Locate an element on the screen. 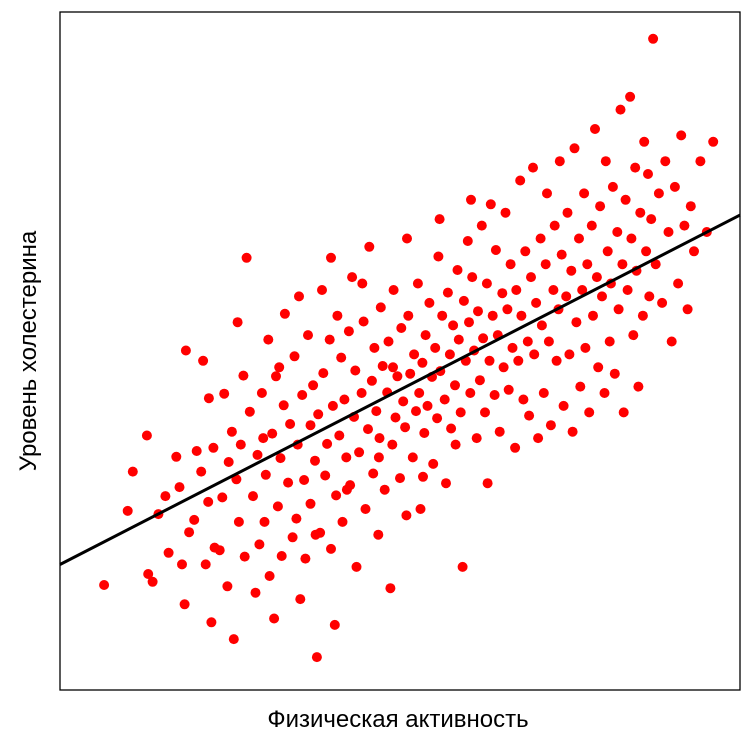 The image size is (750, 750). y-axis-title: Уровень холестерина is located at coordinates (28, 350).